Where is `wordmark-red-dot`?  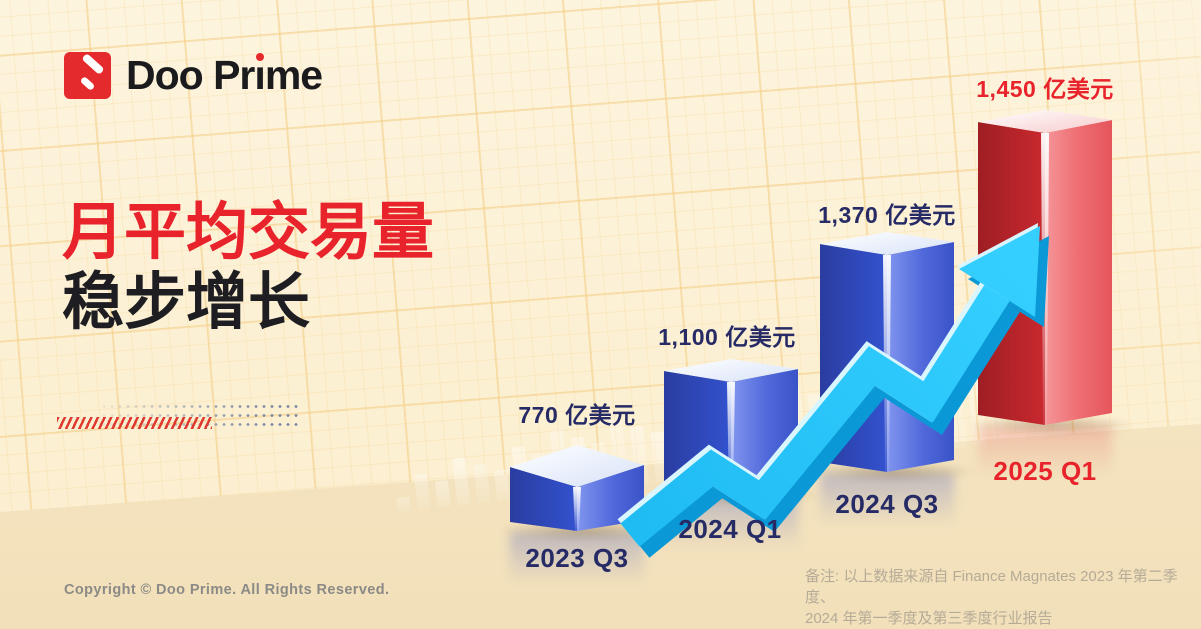 wordmark-red-dot is located at coordinates (260, 57).